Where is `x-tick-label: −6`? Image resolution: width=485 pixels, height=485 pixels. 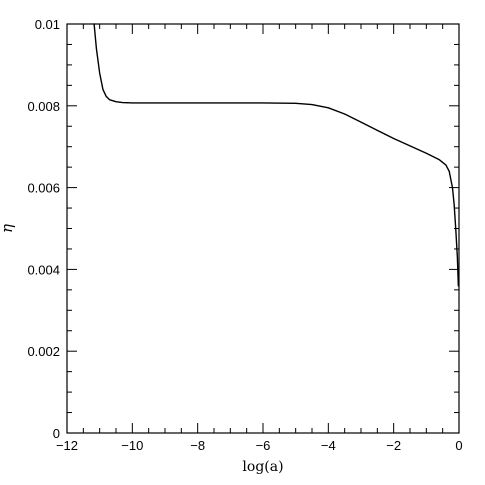
x-tick-label: −6 is located at coordinates (263, 445).